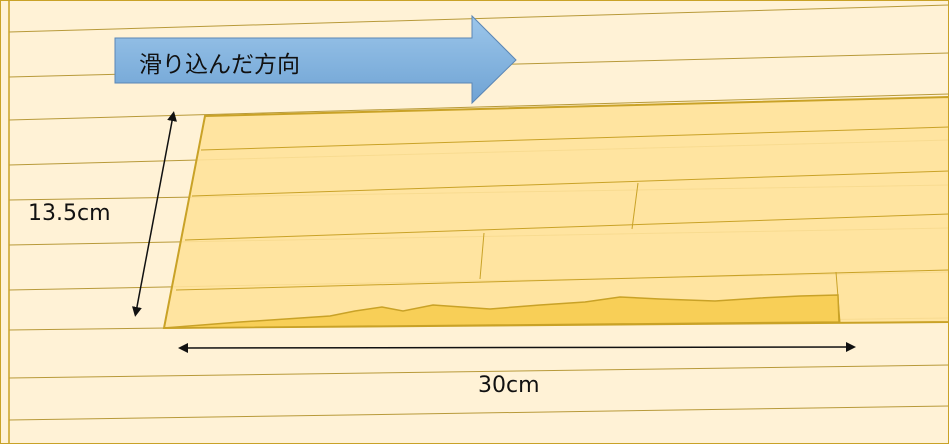 Image resolution: width=949 pixels, height=444 pixels. Describe the element at coordinates (509, 385) in the screenshot. I see `width-label: 30cm` at that location.